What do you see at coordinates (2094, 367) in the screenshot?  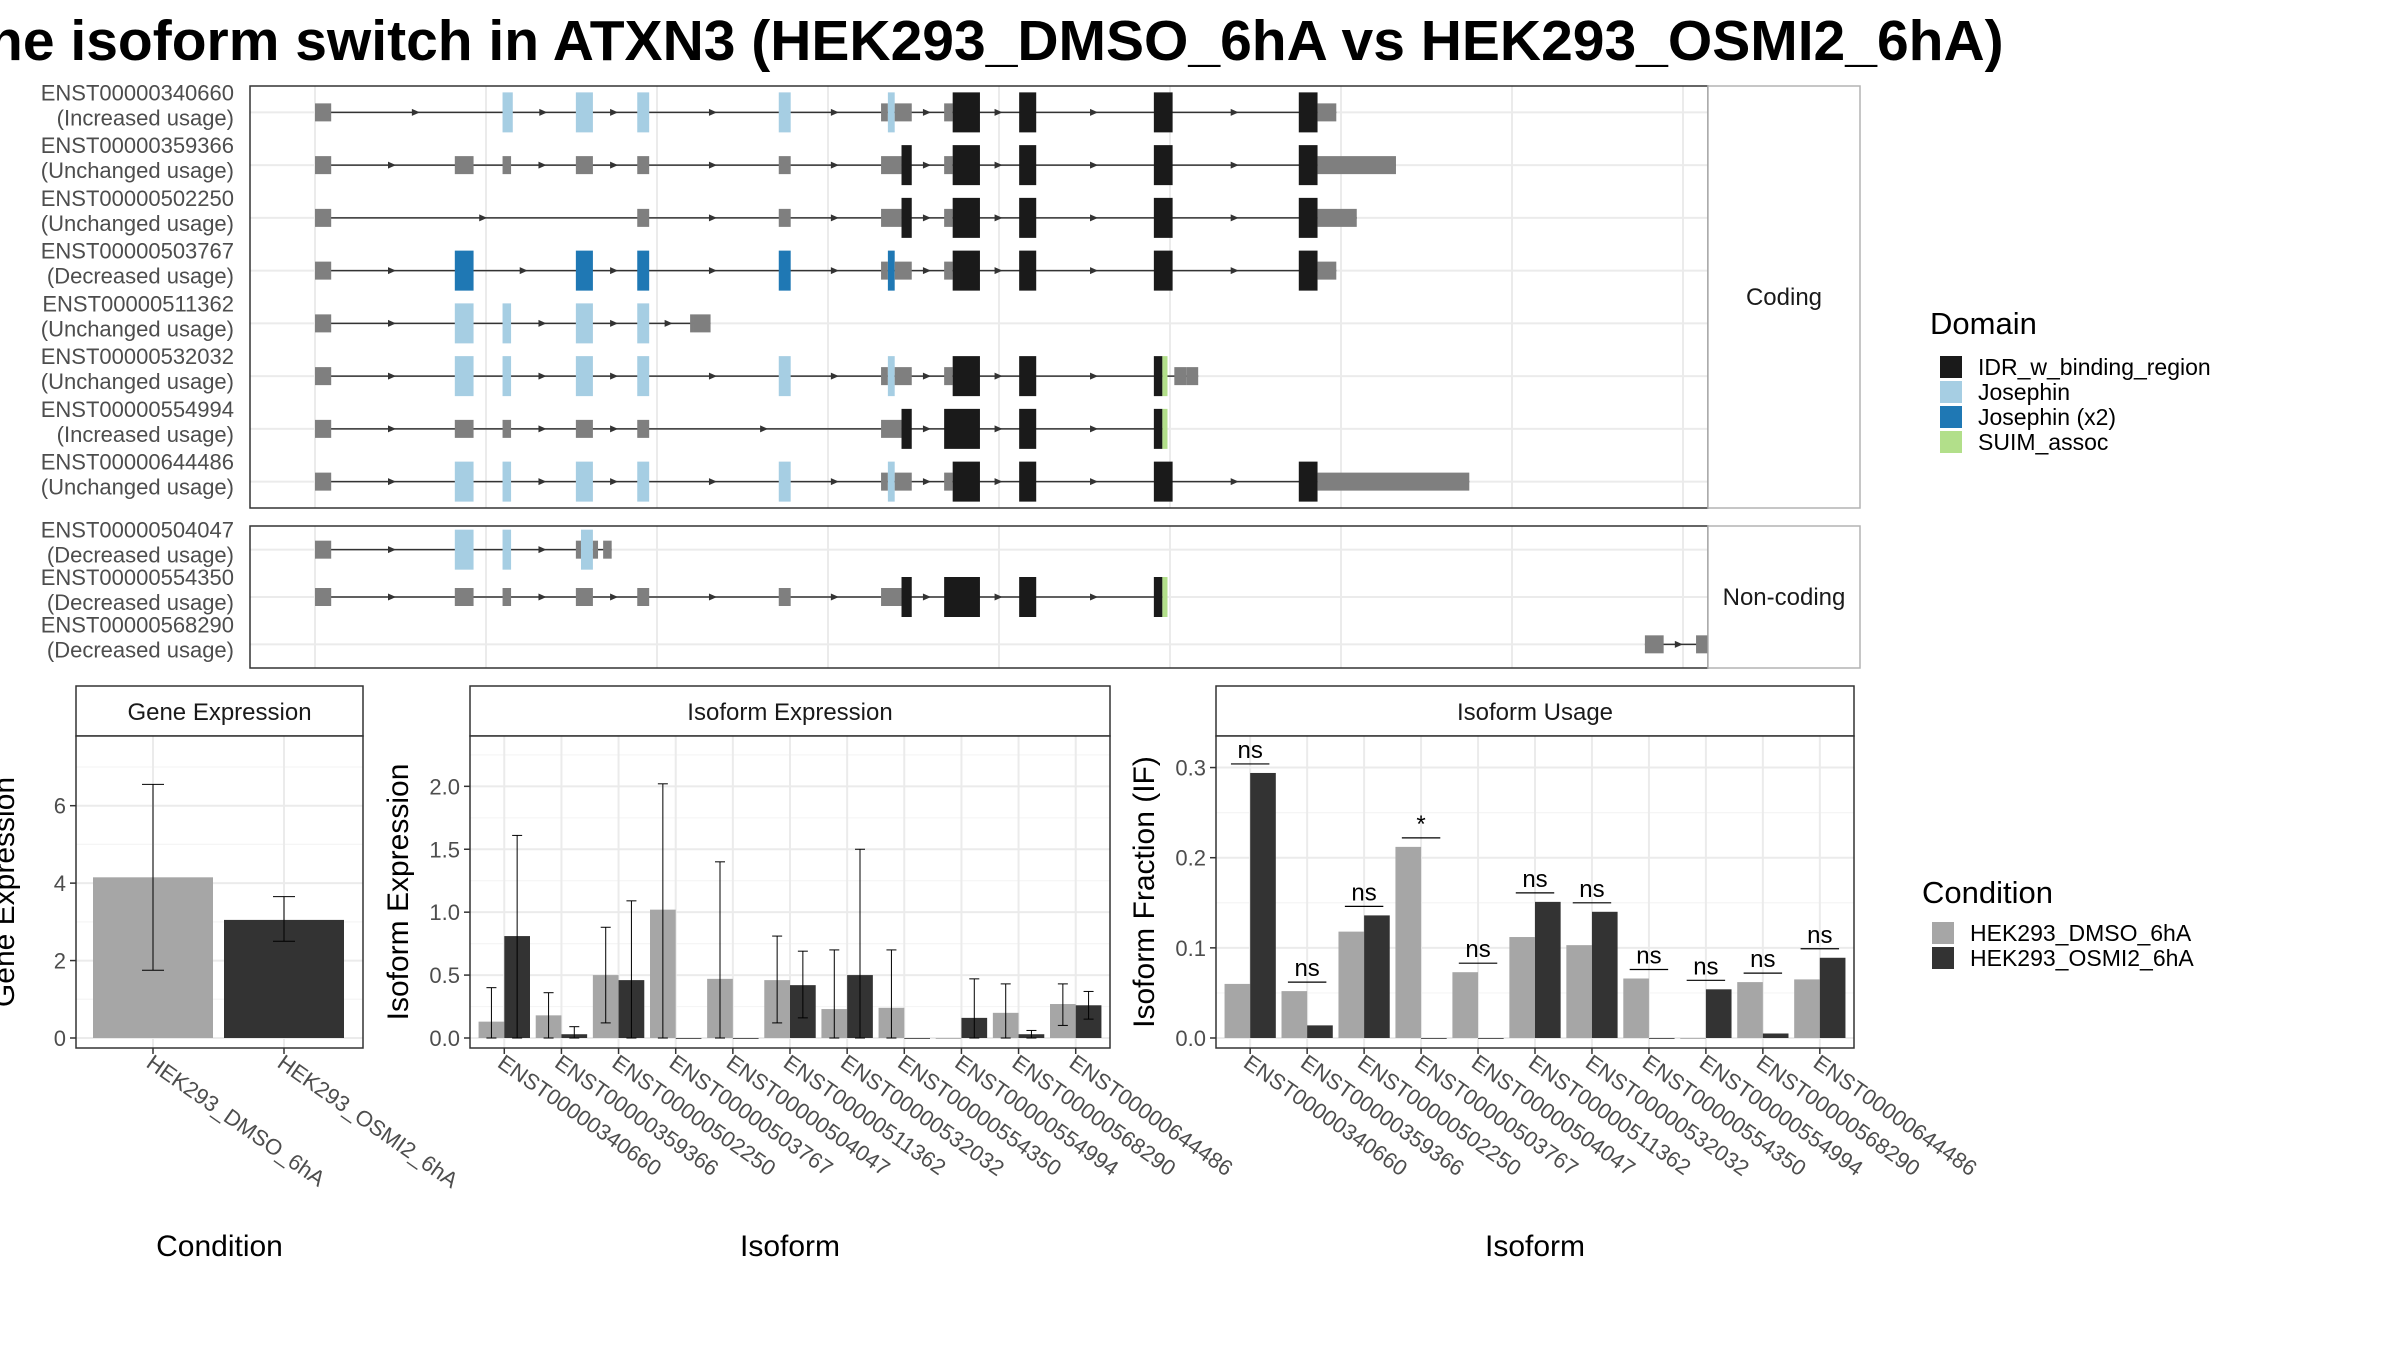 I see `domain-legend-label: IDR_w_binding_region` at bounding box center [2094, 367].